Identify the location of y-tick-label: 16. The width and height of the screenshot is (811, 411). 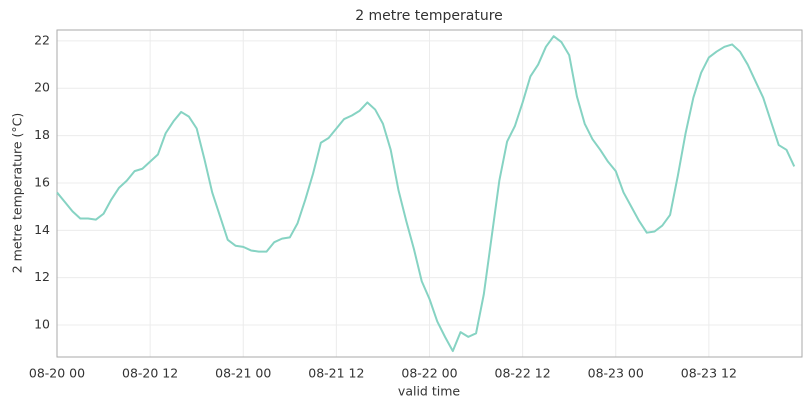
(42, 181).